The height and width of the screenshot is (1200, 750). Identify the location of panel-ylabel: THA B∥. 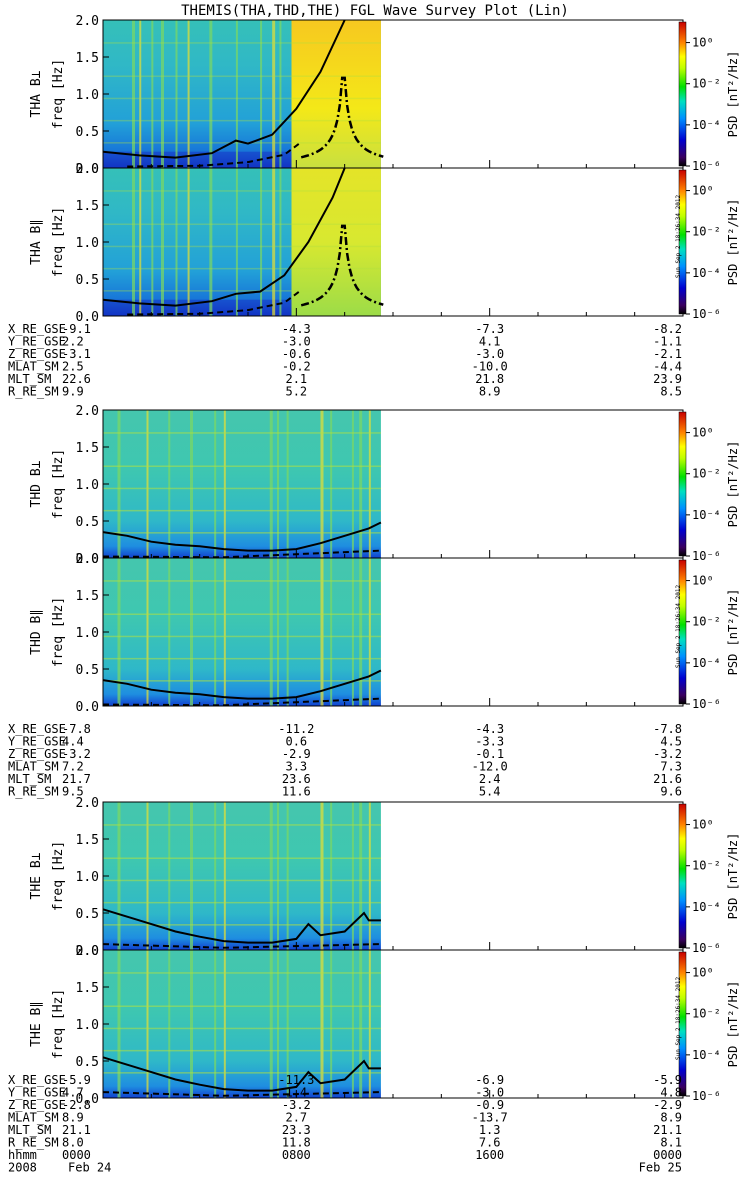
(36, 242).